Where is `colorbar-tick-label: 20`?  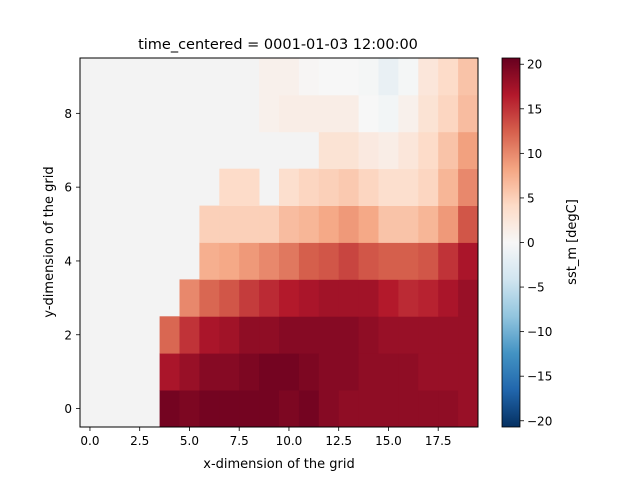
colorbar-tick-label: 20 is located at coordinates (534, 65).